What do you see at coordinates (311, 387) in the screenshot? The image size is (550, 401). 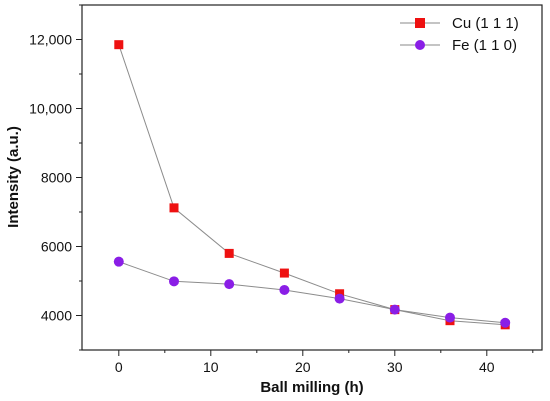 I see `x-axis-title: Ball milling (h)` at bounding box center [311, 387].